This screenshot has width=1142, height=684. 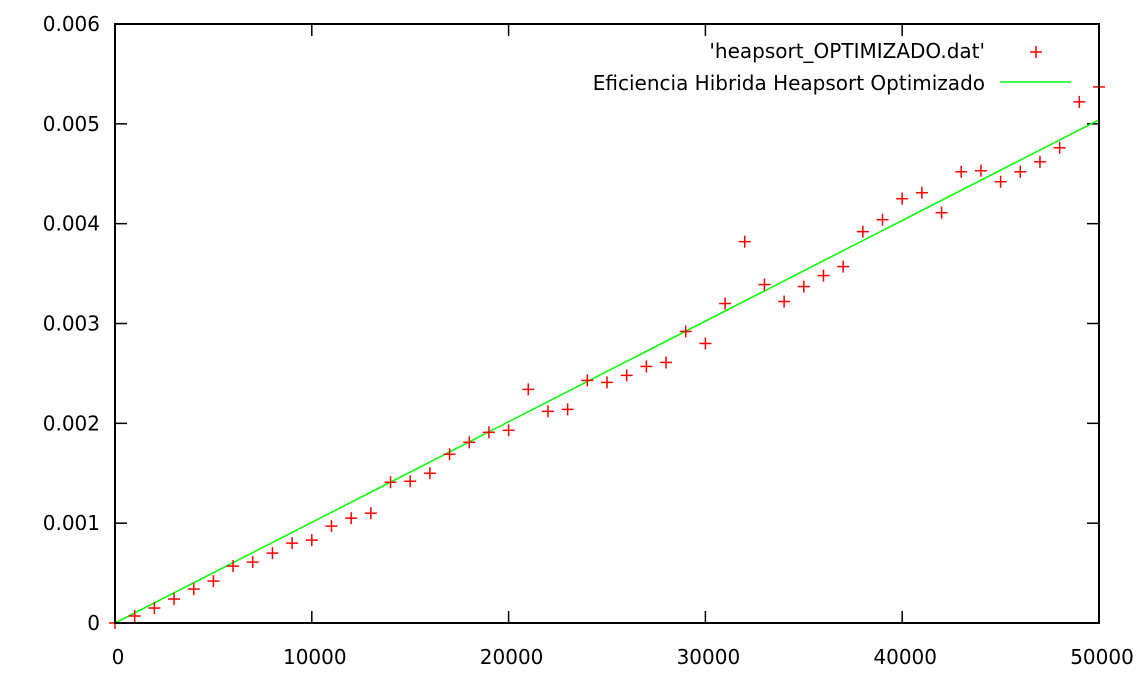 What do you see at coordinates (789, 83) in the screenshot?
I see `legend-label-line: Eficiencia Hibrida Heapsort Optimizado` at bounding box center [789, 83].